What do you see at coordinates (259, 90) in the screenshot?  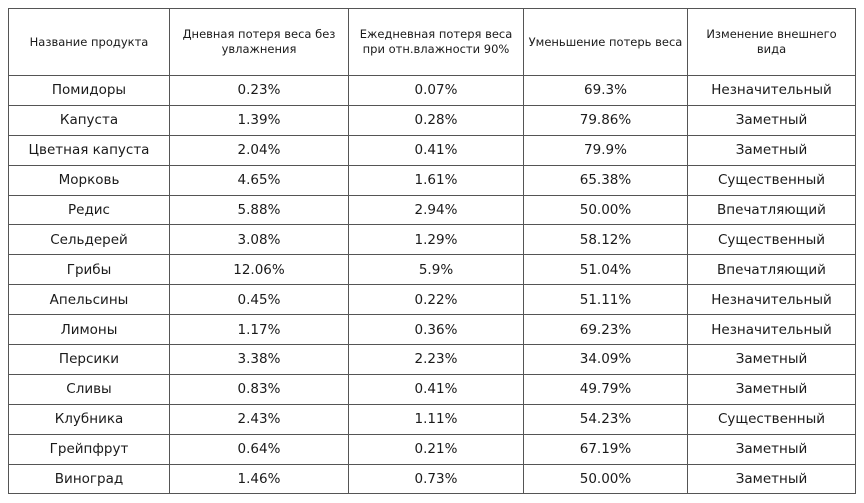 I see `cell-daily-loss-no-humidity: 0.23%` at bounding box center [259, 90].